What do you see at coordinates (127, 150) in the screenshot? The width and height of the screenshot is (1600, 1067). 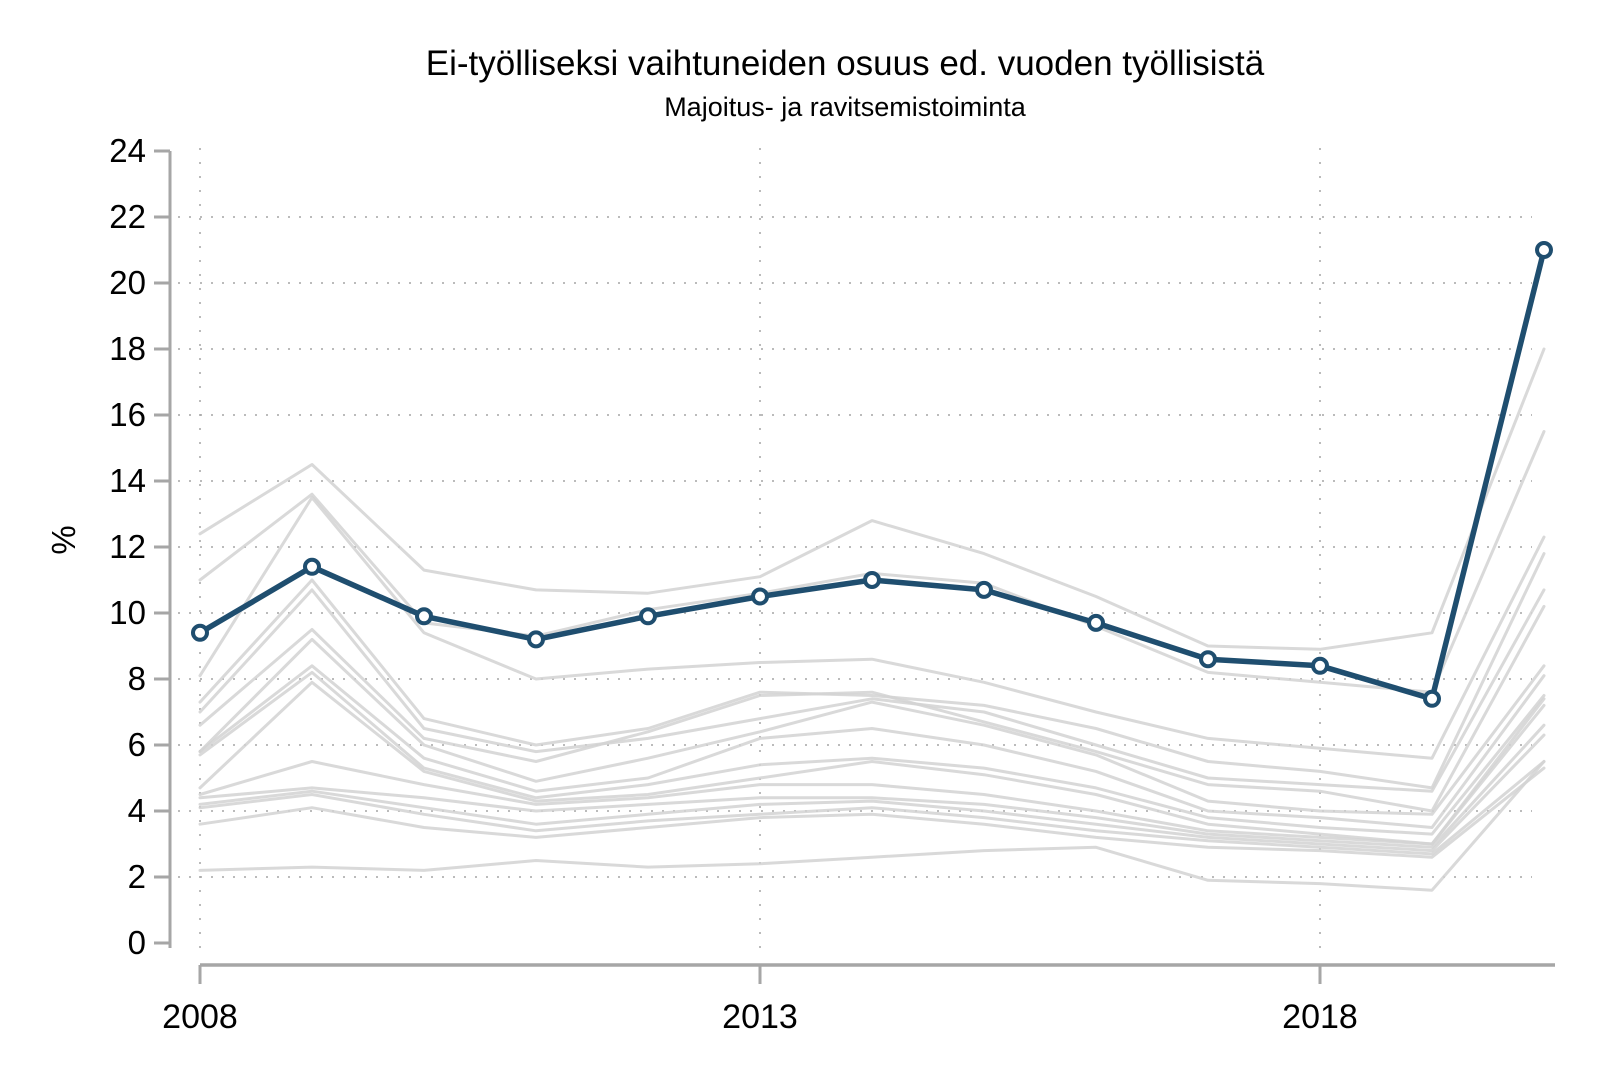 I see `y-tick-label: 24` at bounding box center [127, 150].